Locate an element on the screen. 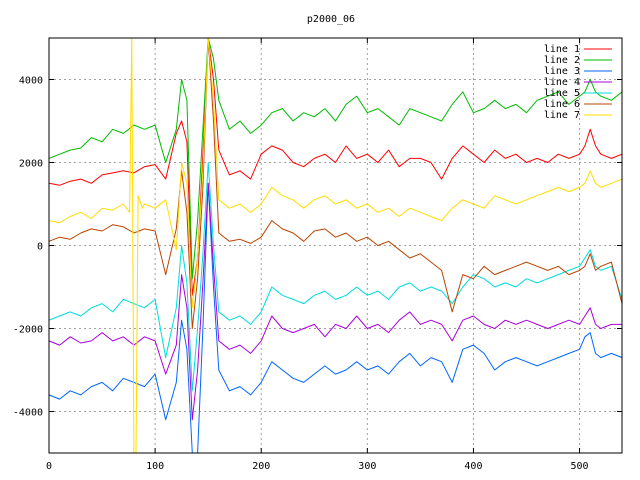 Image resolution: width=640 pixels, height=480 pixels. legend-label-3: line 3 is located at coordinates (562, 71).